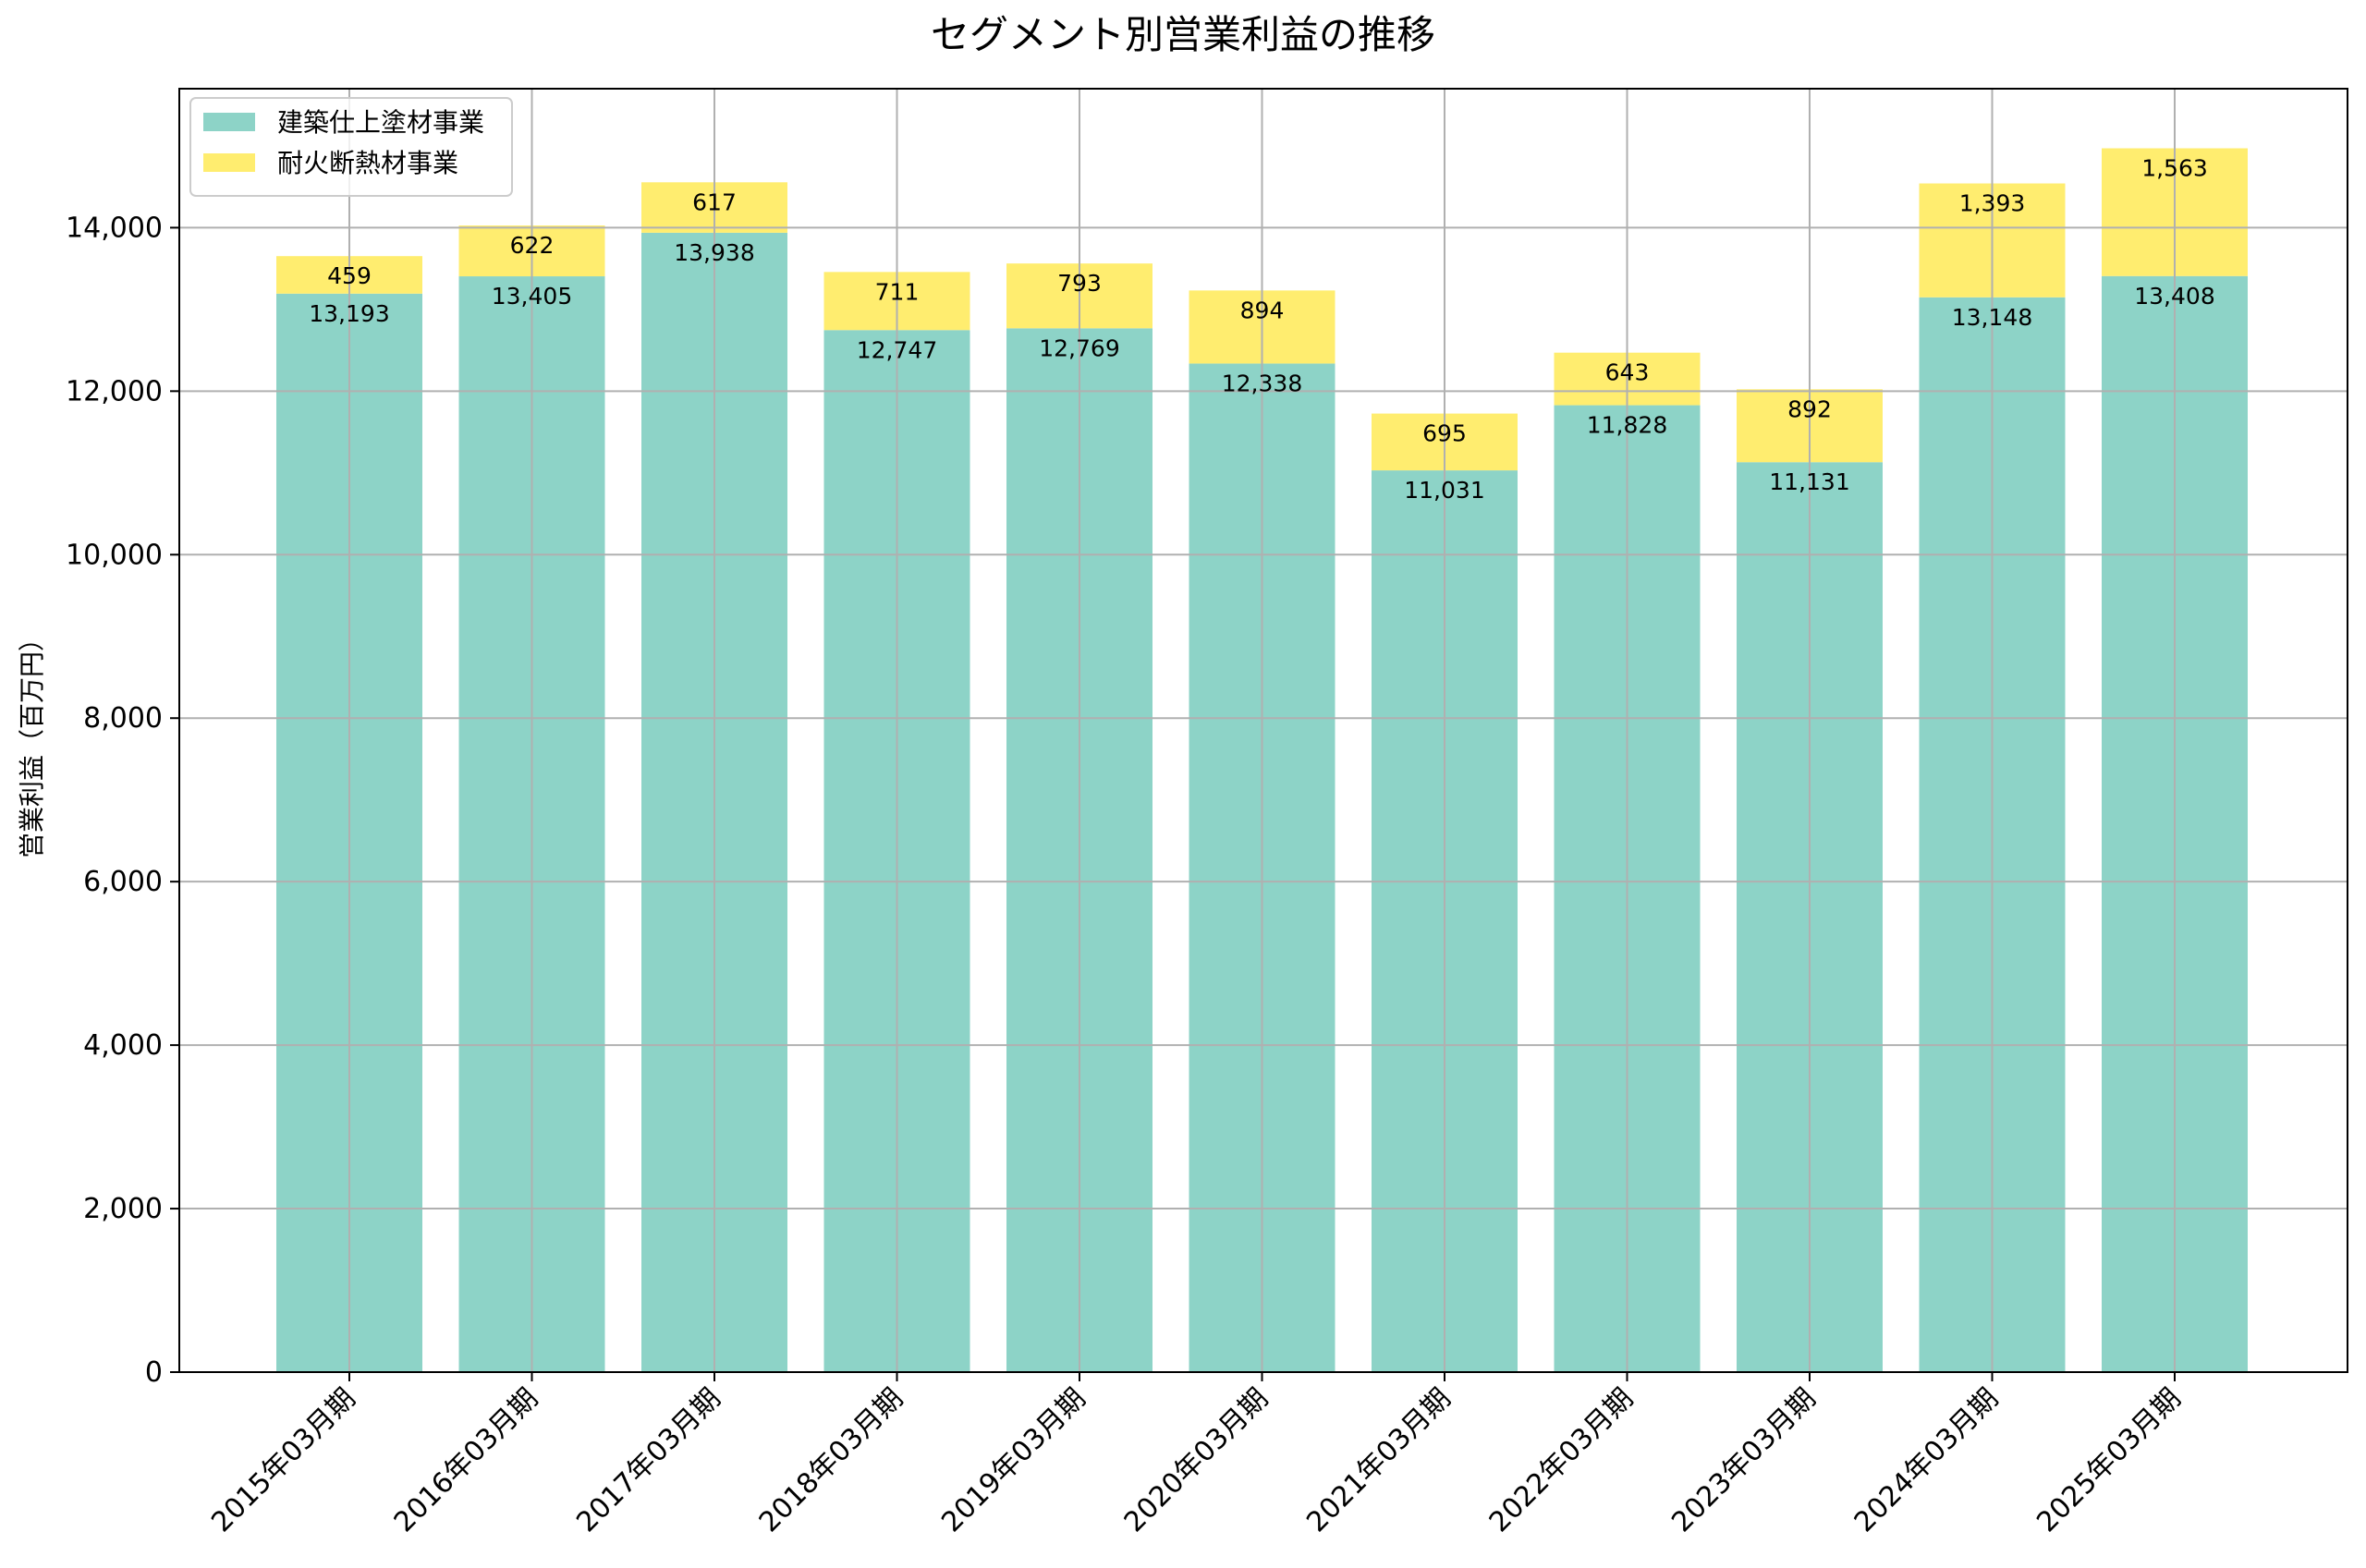 Image resolution: width=2366 pixels, height=1568 pixels. I want to click on x-tick-label: 2017年03月期, so click(648, 1460).